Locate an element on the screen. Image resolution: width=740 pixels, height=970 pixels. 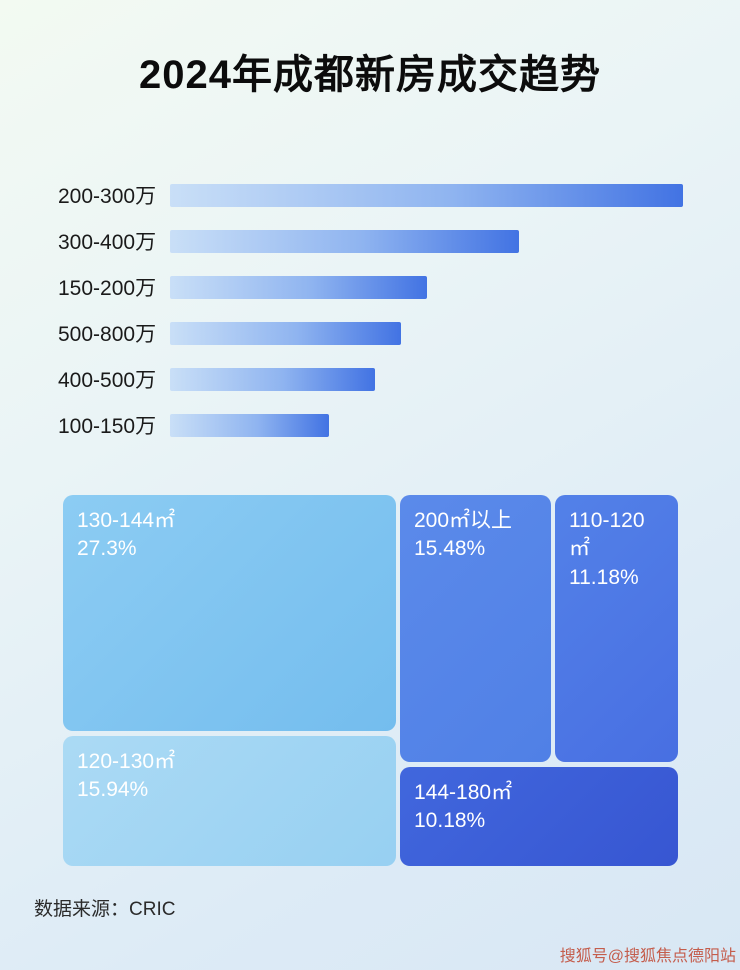
bar-category-label: 100-150万 is located at coordinates (107, 426).